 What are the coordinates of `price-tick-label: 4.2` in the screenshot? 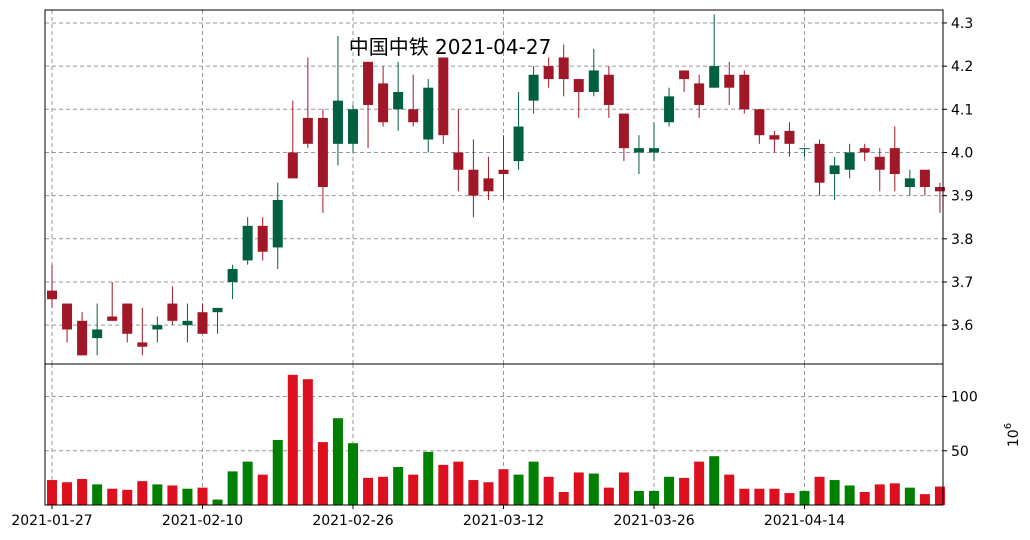 It's located at (962, 67).